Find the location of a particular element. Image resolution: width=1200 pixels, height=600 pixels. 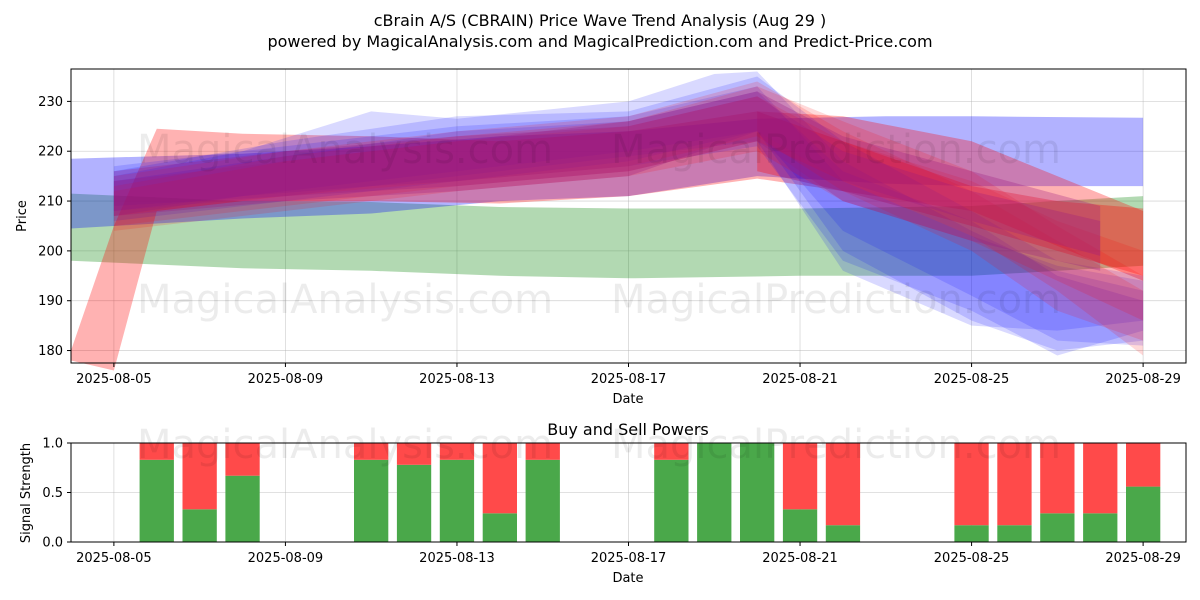

price-y-tick-label: 200 is located at coordinates (50, 251).